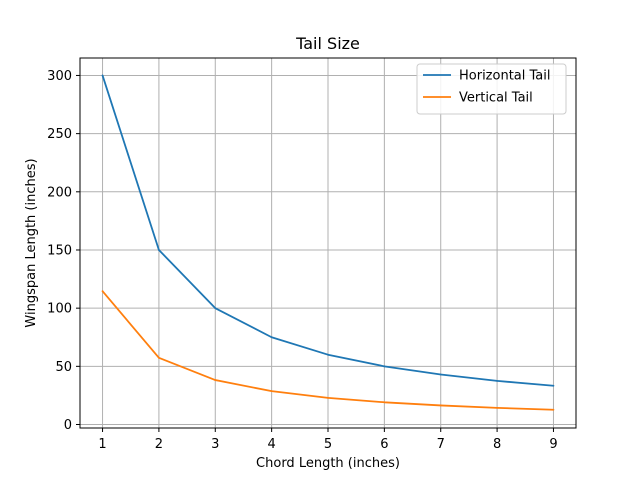  Describe the element at coordinates (327, 43) in the screenshot. I see `chart-title: Tail Size` at that location.